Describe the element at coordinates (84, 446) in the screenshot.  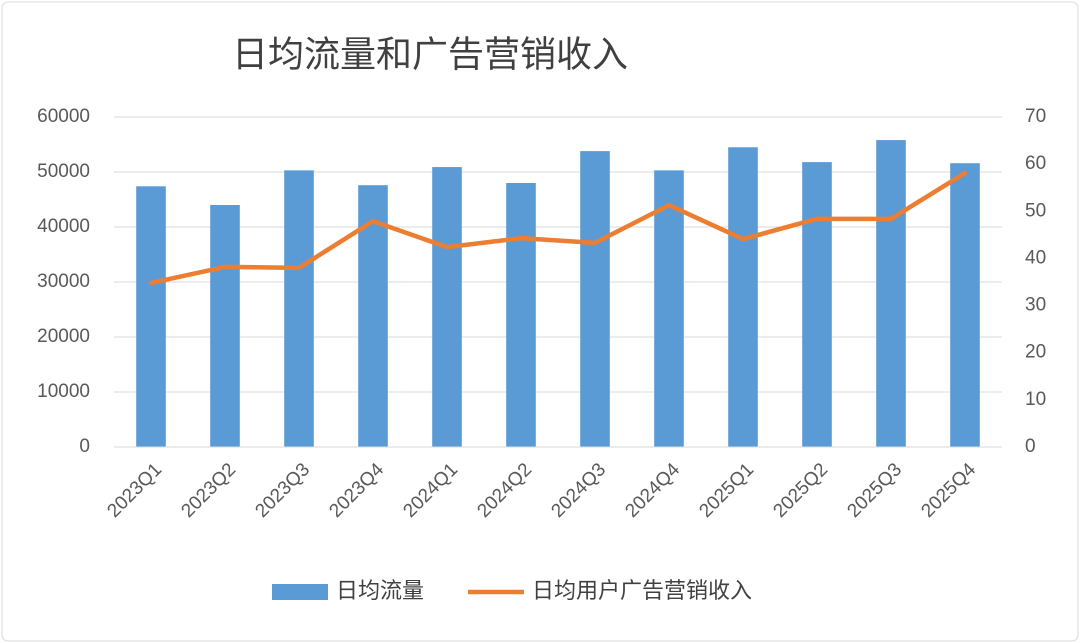
I see `y-tick-label: 0` at that location.